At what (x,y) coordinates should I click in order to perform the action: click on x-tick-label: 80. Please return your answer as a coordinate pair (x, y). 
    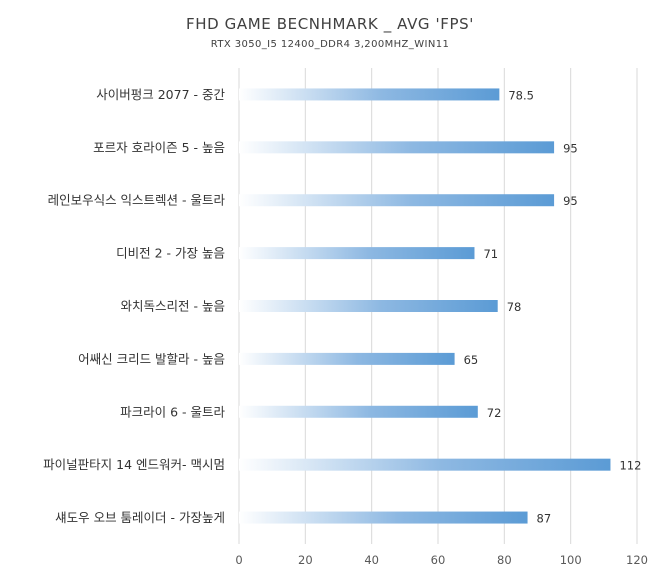
    Looking at the image, I should click on (504, 560).